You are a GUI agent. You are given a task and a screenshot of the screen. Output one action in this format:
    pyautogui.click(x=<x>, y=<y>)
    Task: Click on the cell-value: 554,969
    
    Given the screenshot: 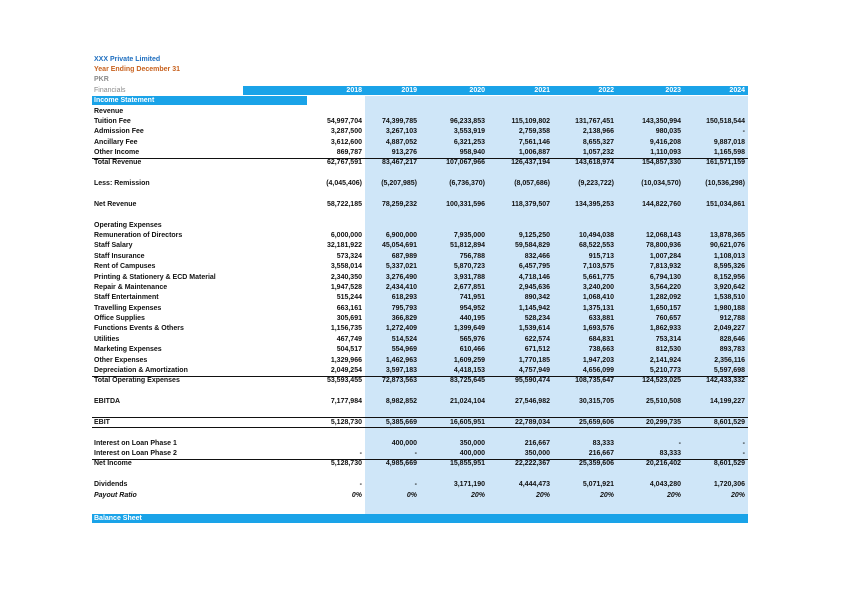 What is the action you would take?
    pyautogui.click(x=404, y=350)
    